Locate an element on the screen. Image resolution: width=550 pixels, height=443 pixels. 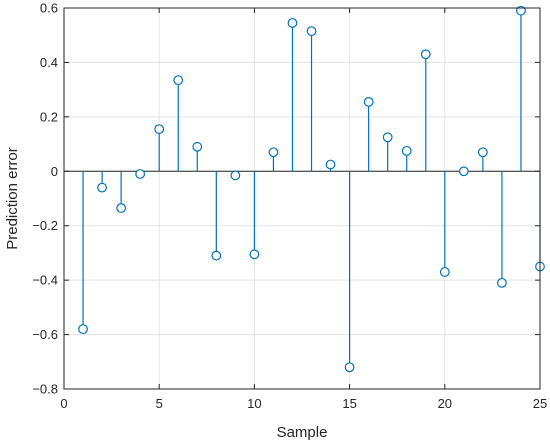
y-tick-label: −0.2 is located at coordinates (45, 225).